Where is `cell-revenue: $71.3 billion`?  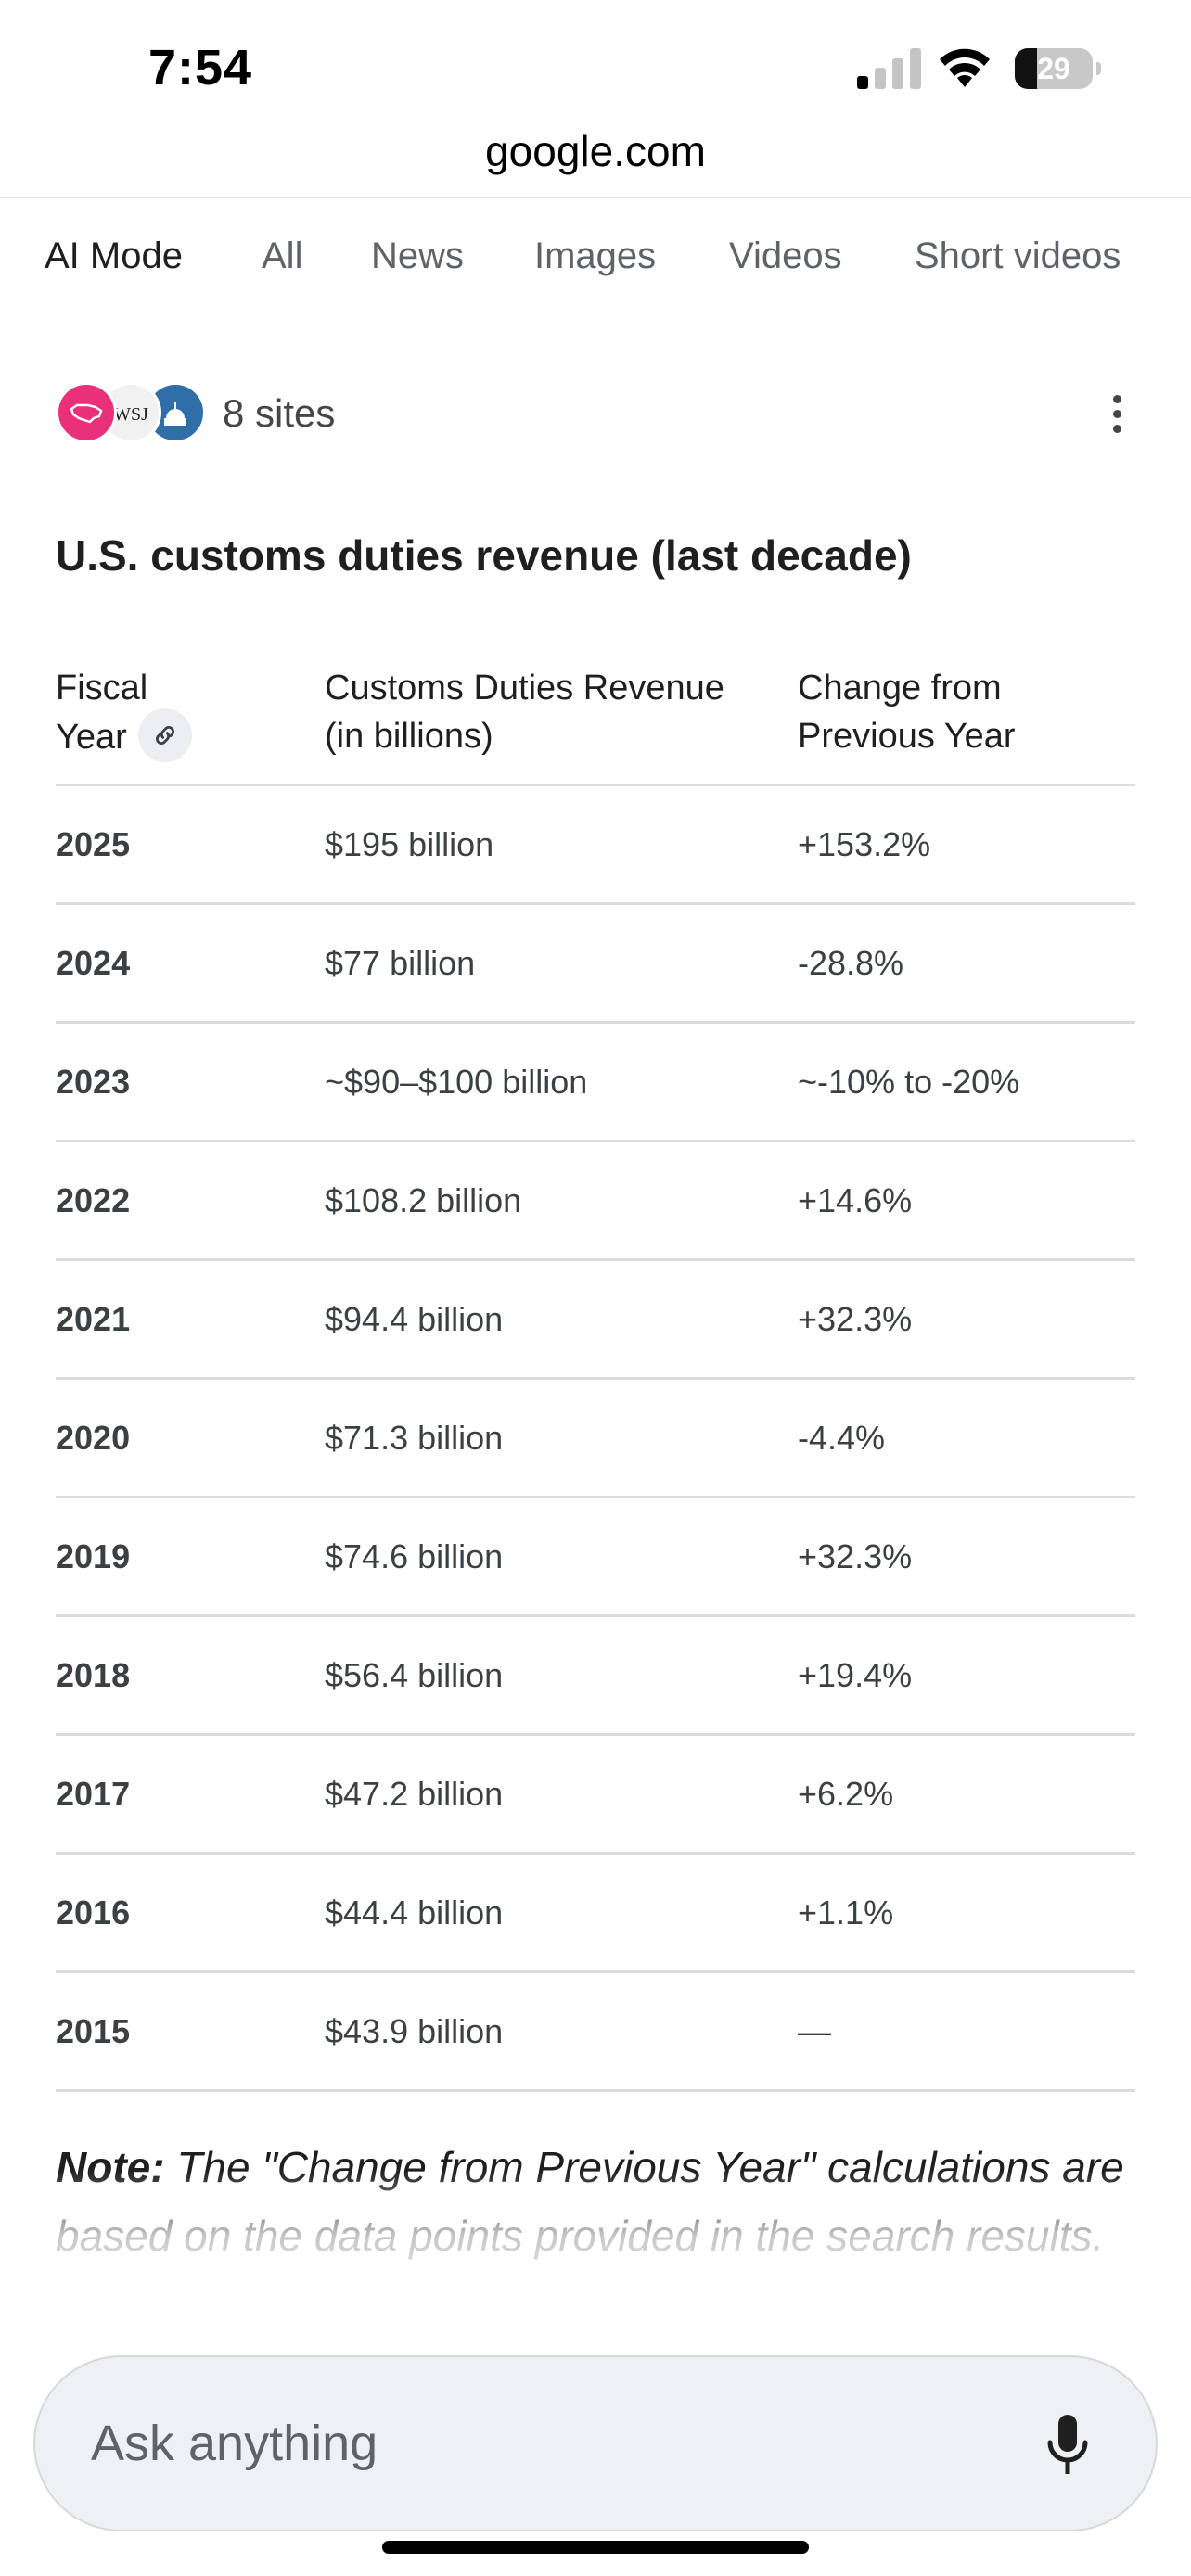
cell-revenue: $71.3 billion is located at coordinates (414, 1438).